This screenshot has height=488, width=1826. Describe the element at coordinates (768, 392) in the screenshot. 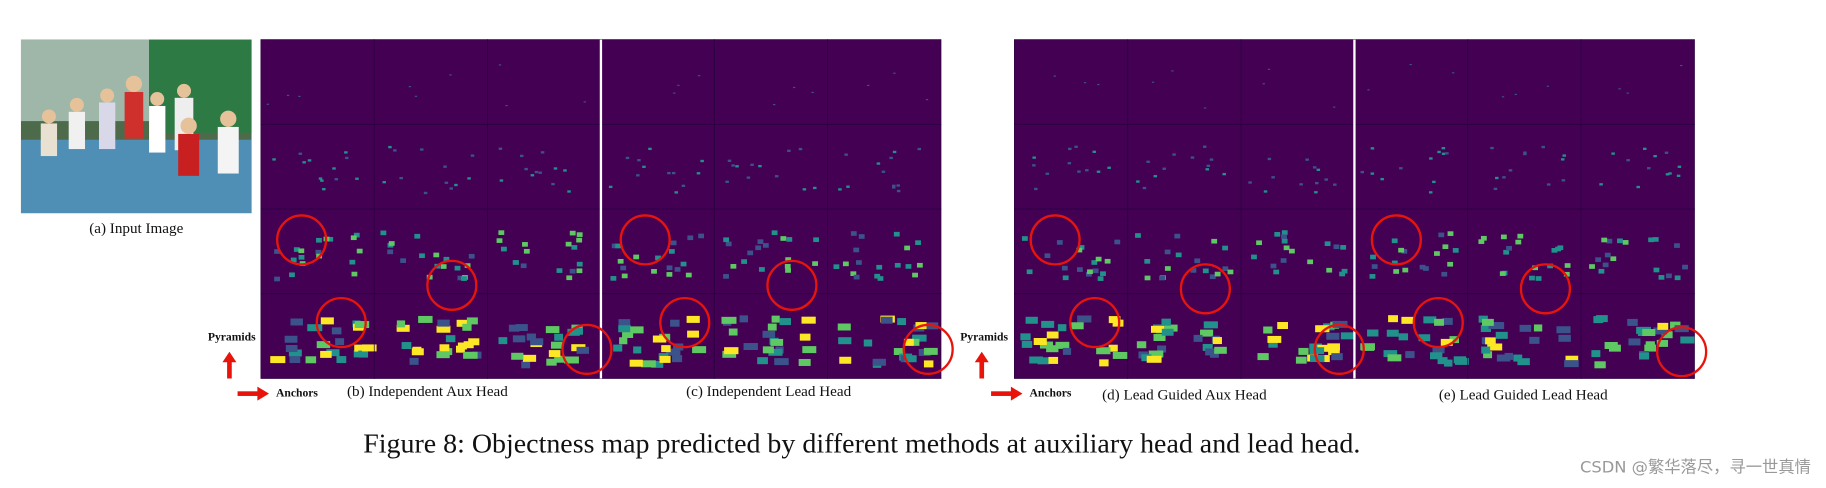

I see `panel-label: (c) Independent Lead Head` at that location.